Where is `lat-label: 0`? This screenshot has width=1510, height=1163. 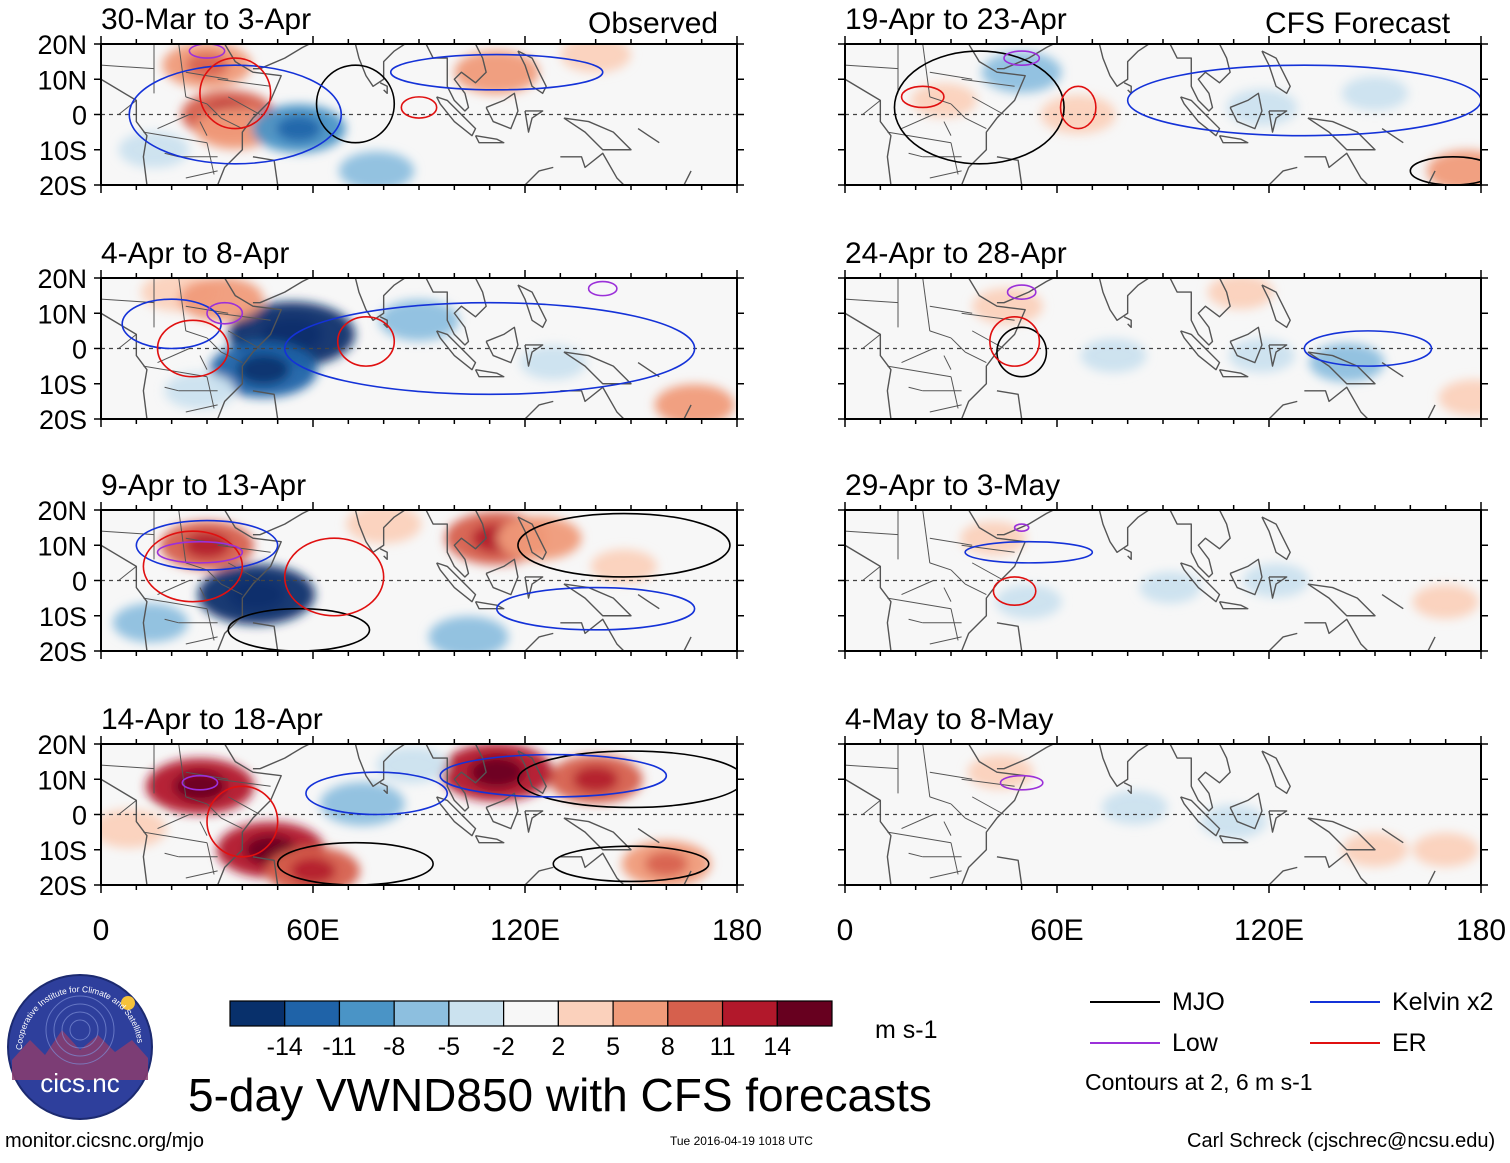 lat-label: 0 is located at coordinates (79, 582).